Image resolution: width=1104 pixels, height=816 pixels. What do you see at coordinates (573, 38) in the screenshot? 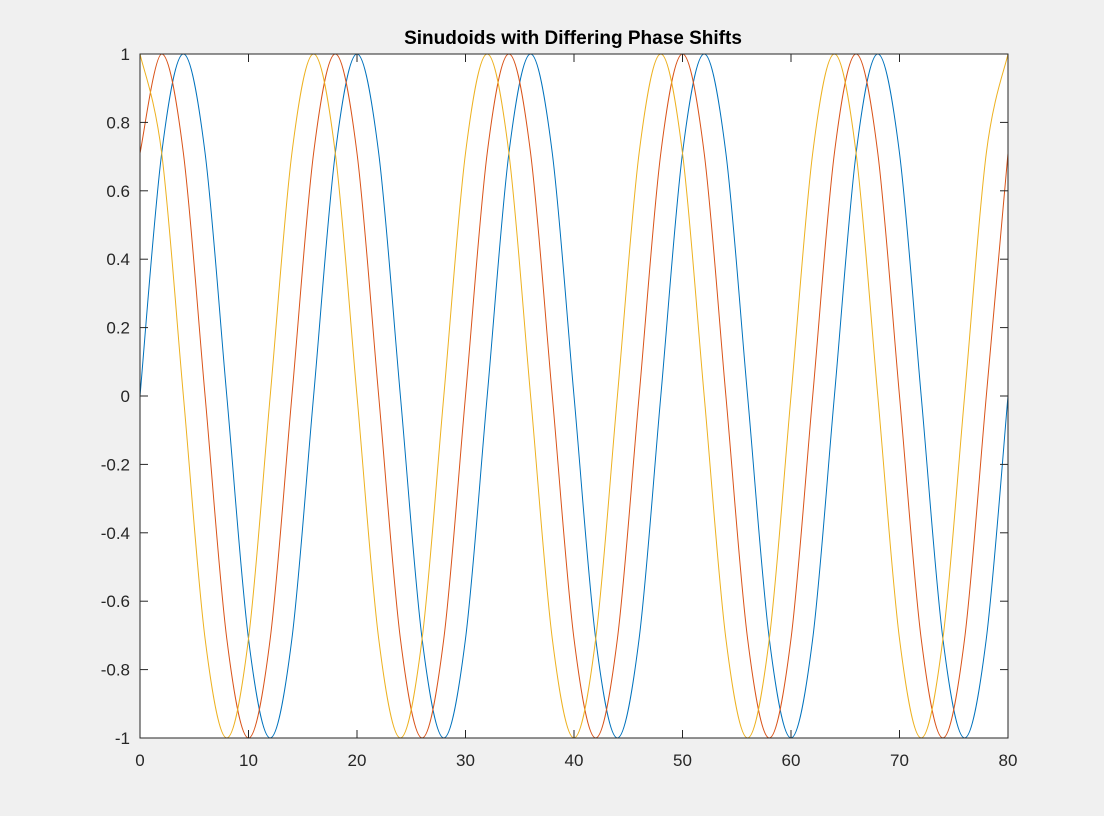
I see `chart-title: Sinudoids with Differing Phase Shifts` at bounding box center [573, 38].